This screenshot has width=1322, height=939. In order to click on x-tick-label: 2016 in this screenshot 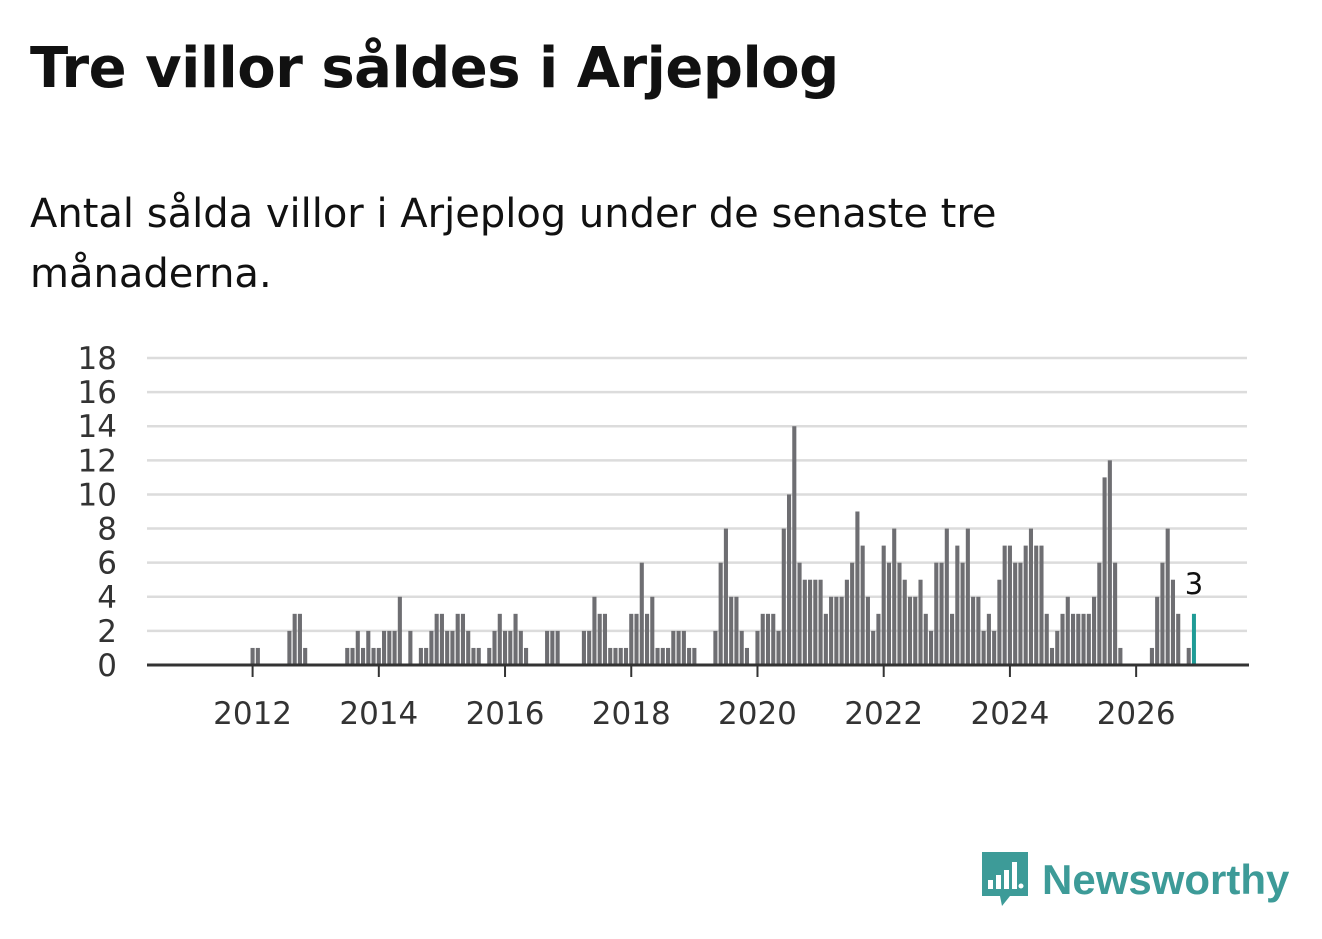, I will do `click(505, 714)`.